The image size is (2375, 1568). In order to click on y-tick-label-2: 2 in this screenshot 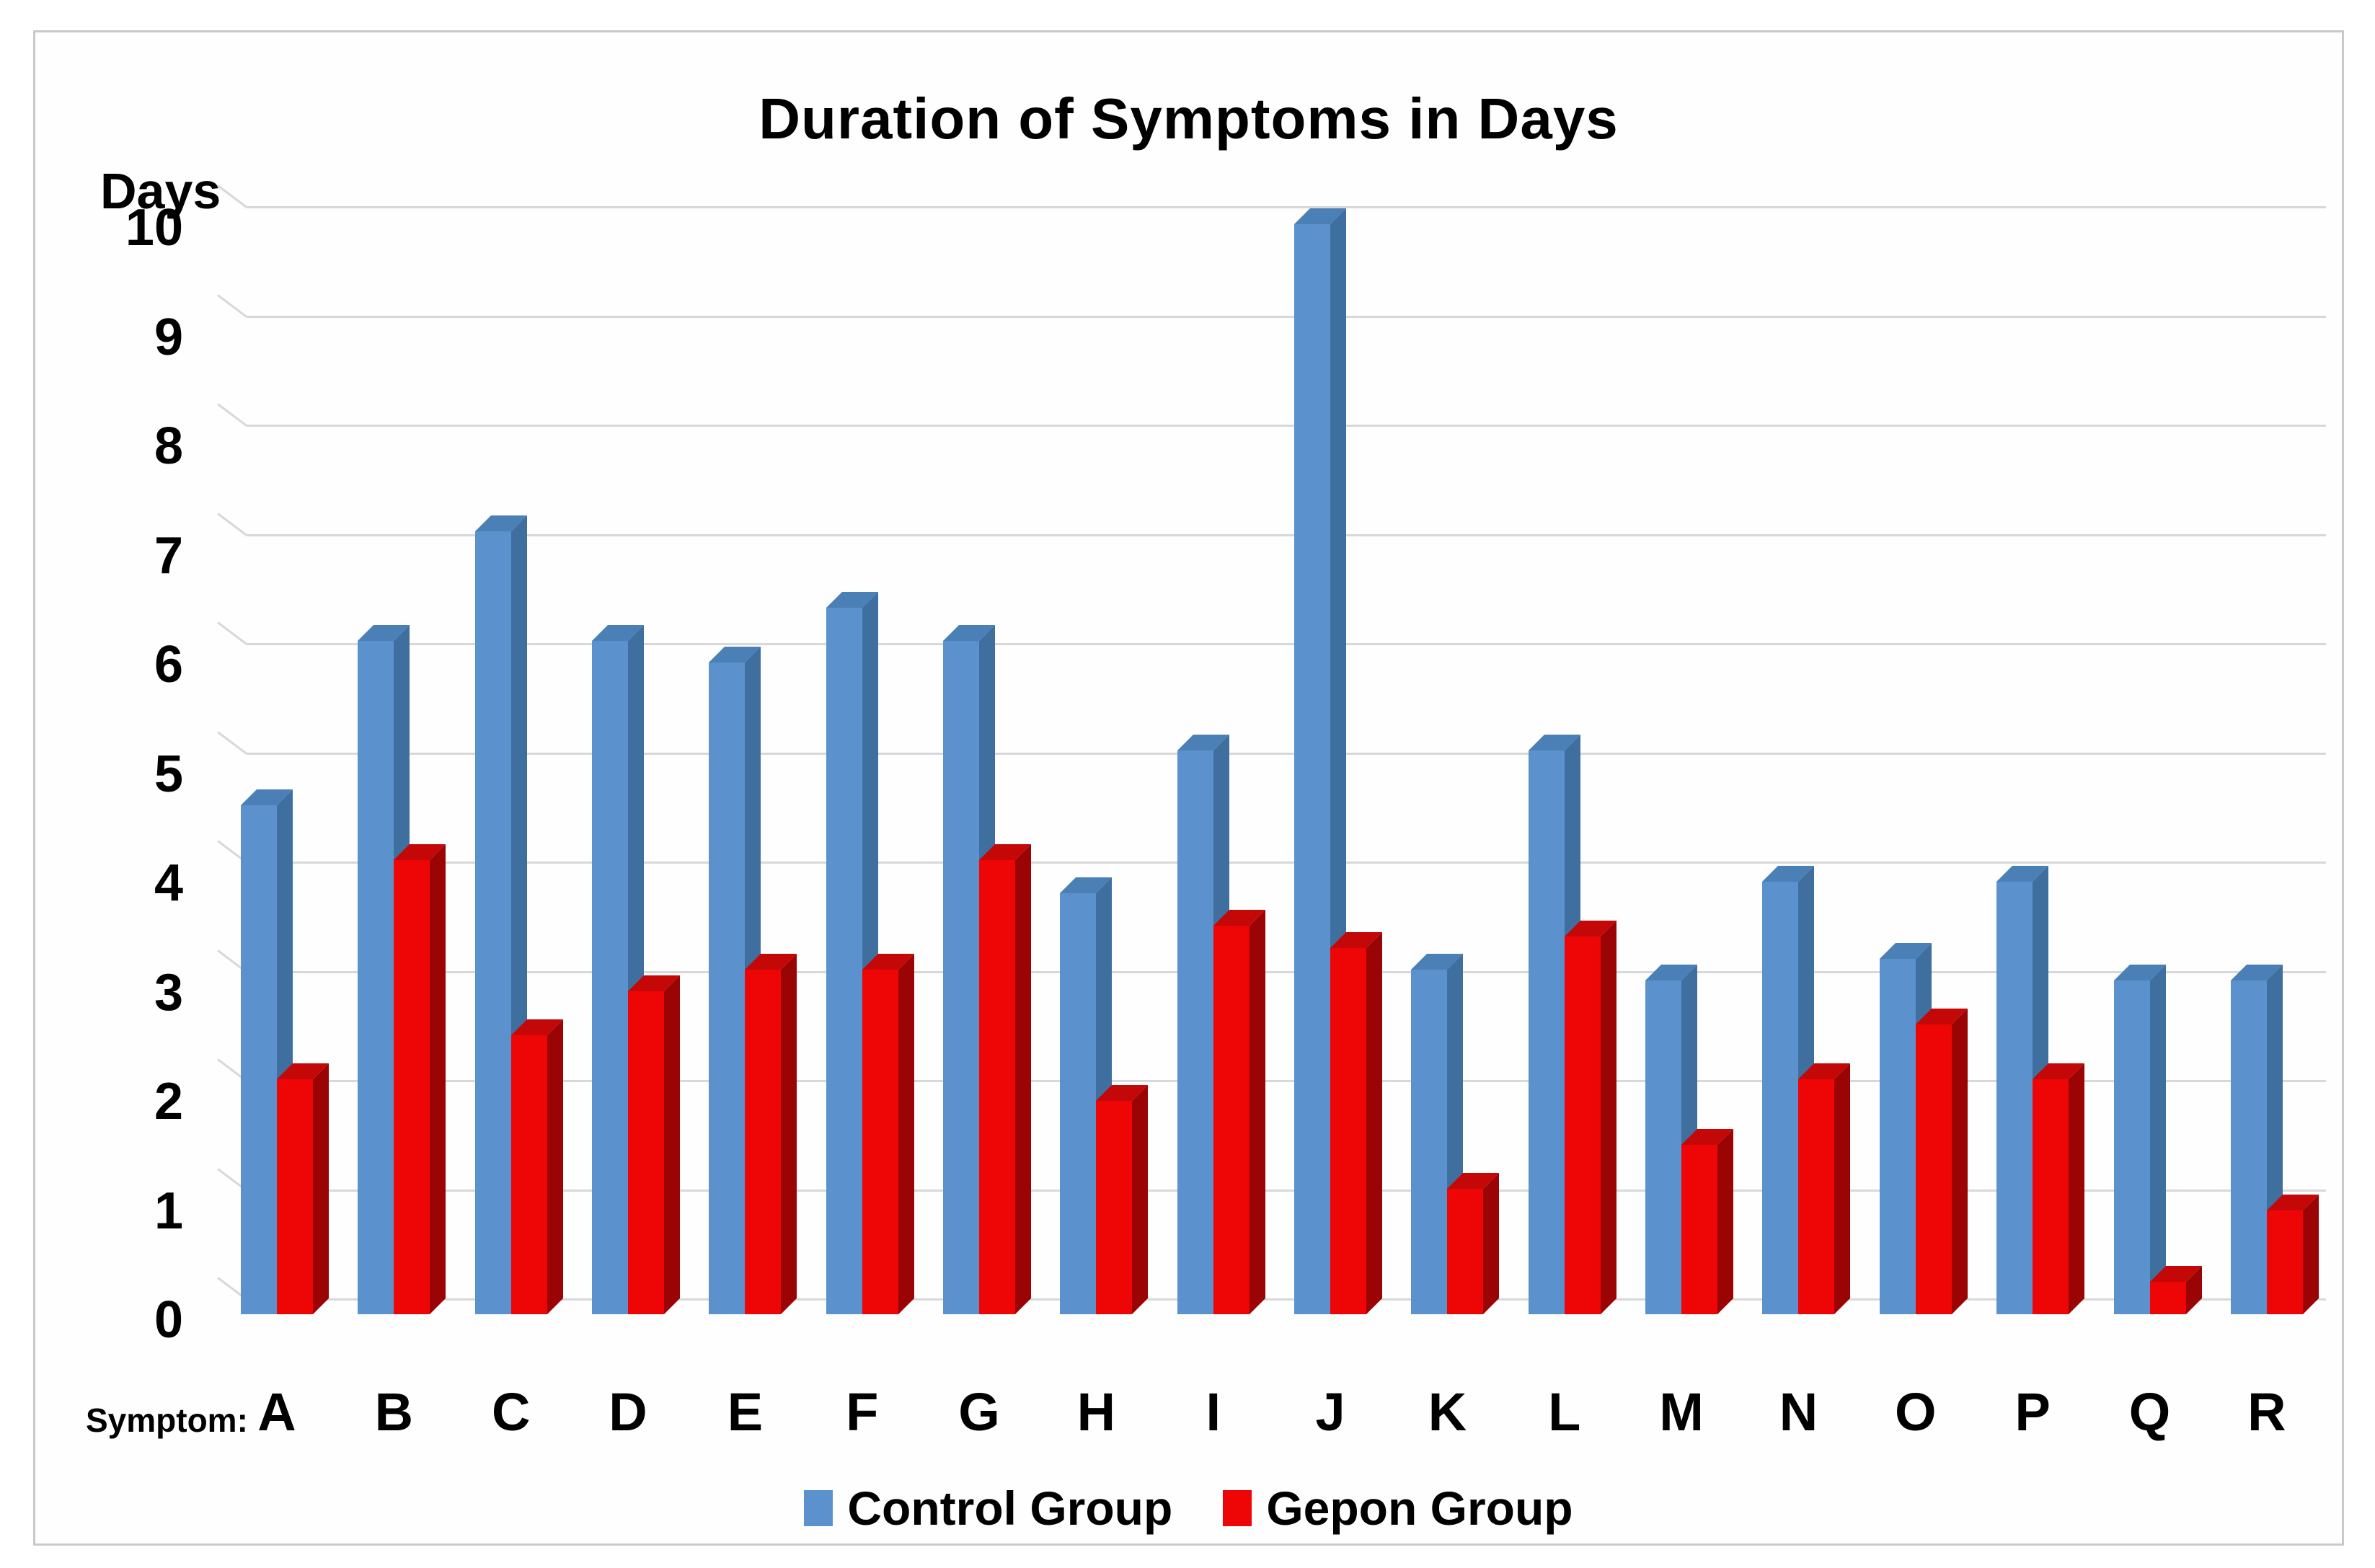, I will do `click(169, 1101)`.